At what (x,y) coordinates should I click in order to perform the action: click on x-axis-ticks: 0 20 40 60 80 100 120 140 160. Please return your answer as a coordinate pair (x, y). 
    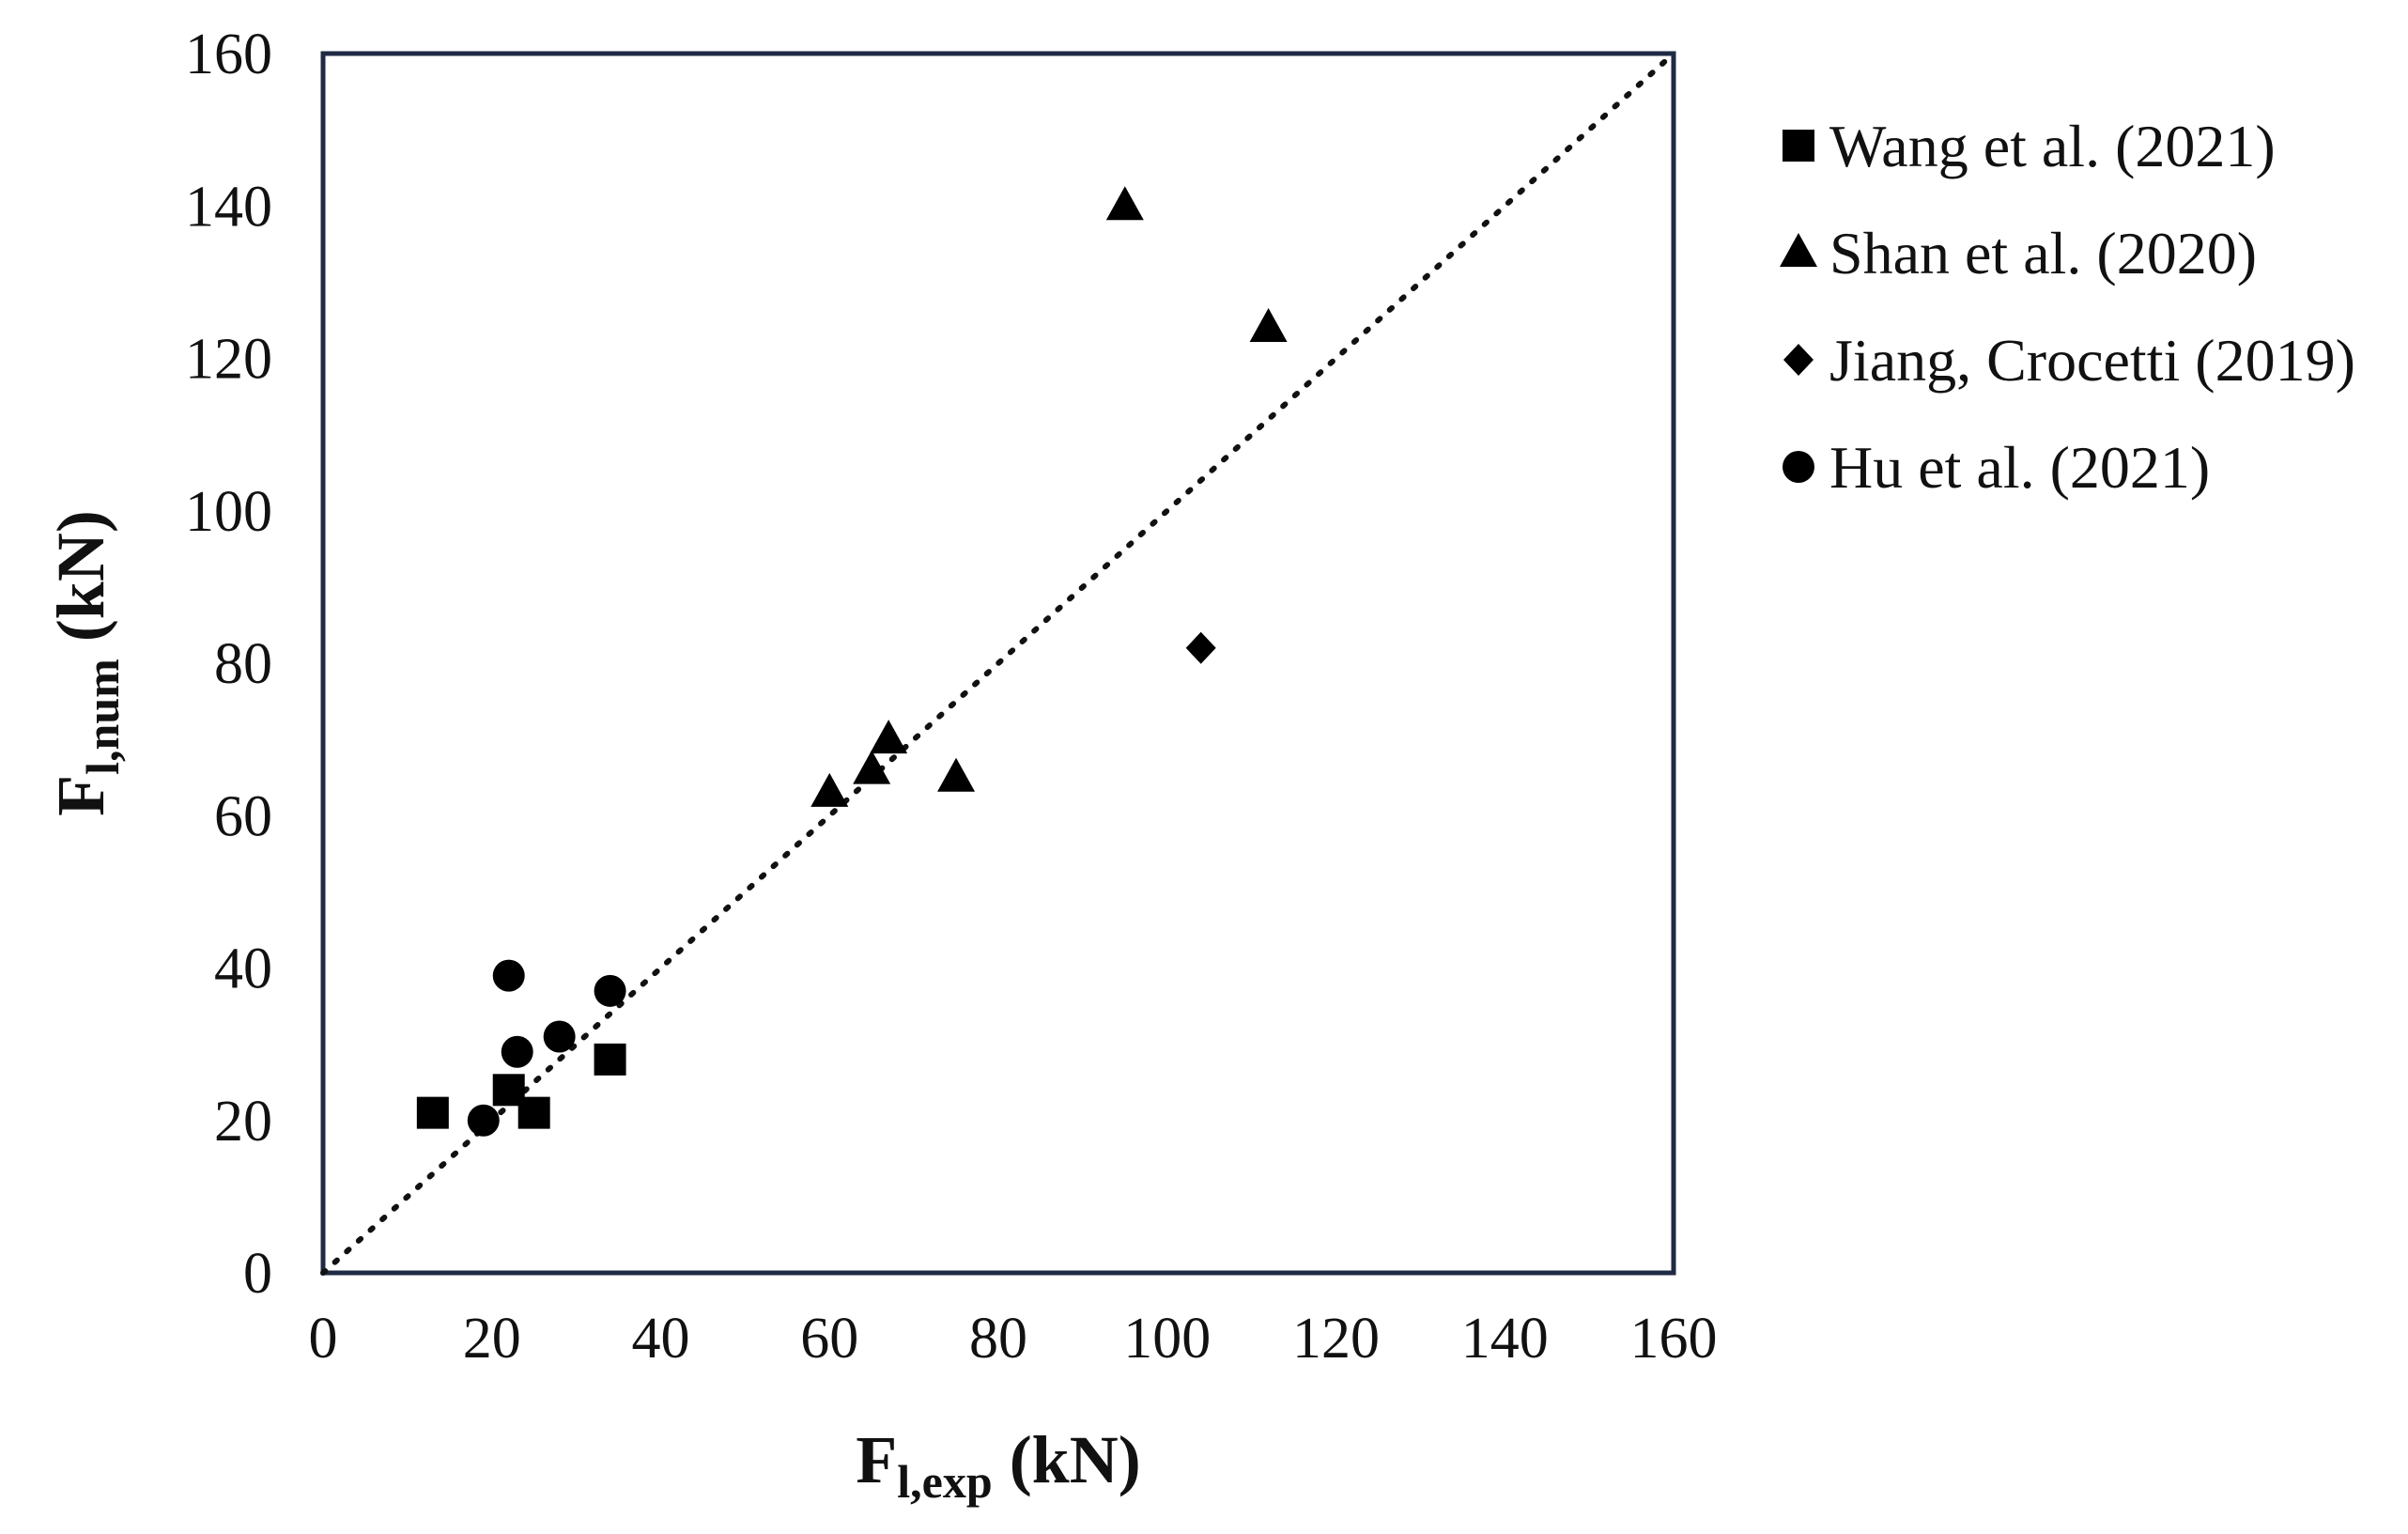
    Looking at the image, I should click on (1013, 1339).